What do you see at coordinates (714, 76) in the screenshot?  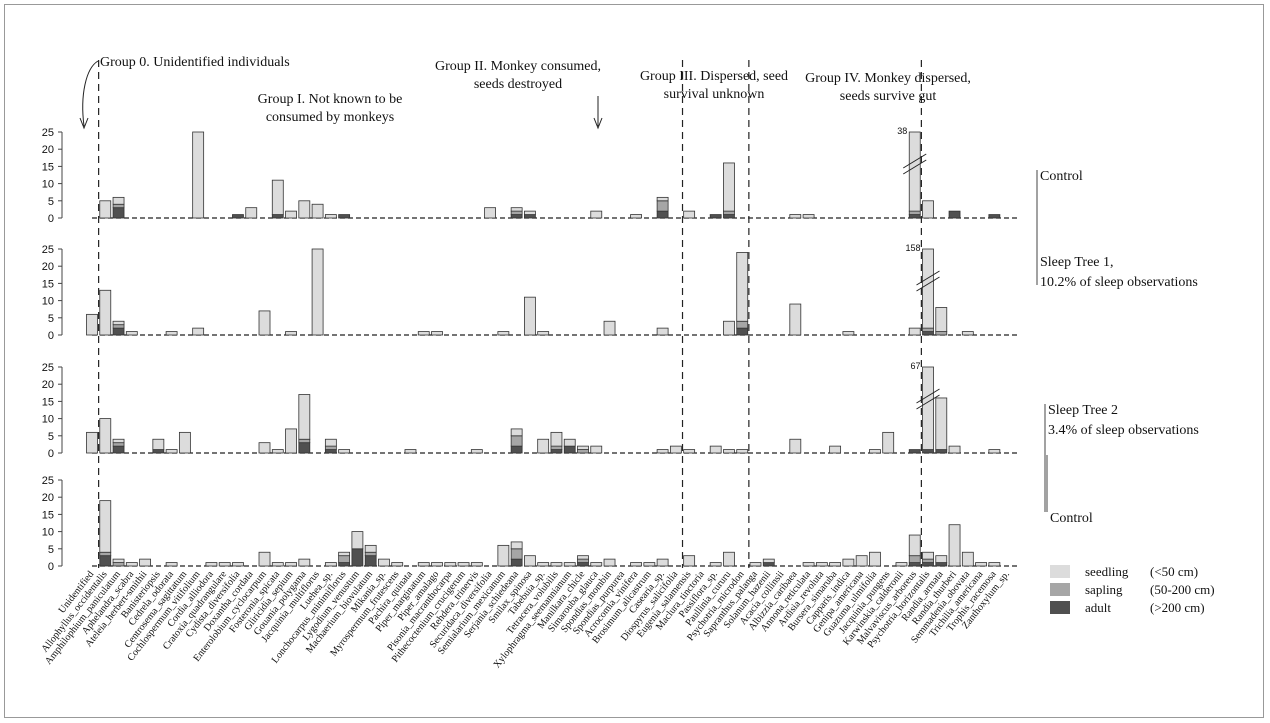 I see `group-title-3: Group III. Dispersed, seed` at bounding box center [714, 76].